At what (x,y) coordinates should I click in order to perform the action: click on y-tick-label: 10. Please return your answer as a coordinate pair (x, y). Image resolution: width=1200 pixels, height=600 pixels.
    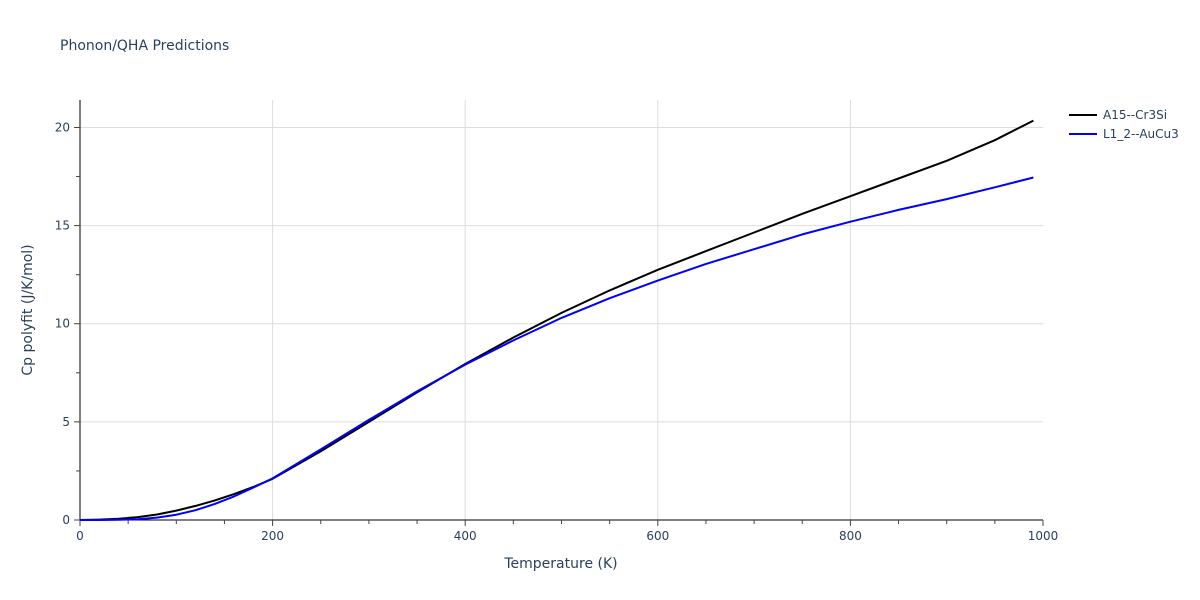
    Looking at the image, I should click on (62, 324).